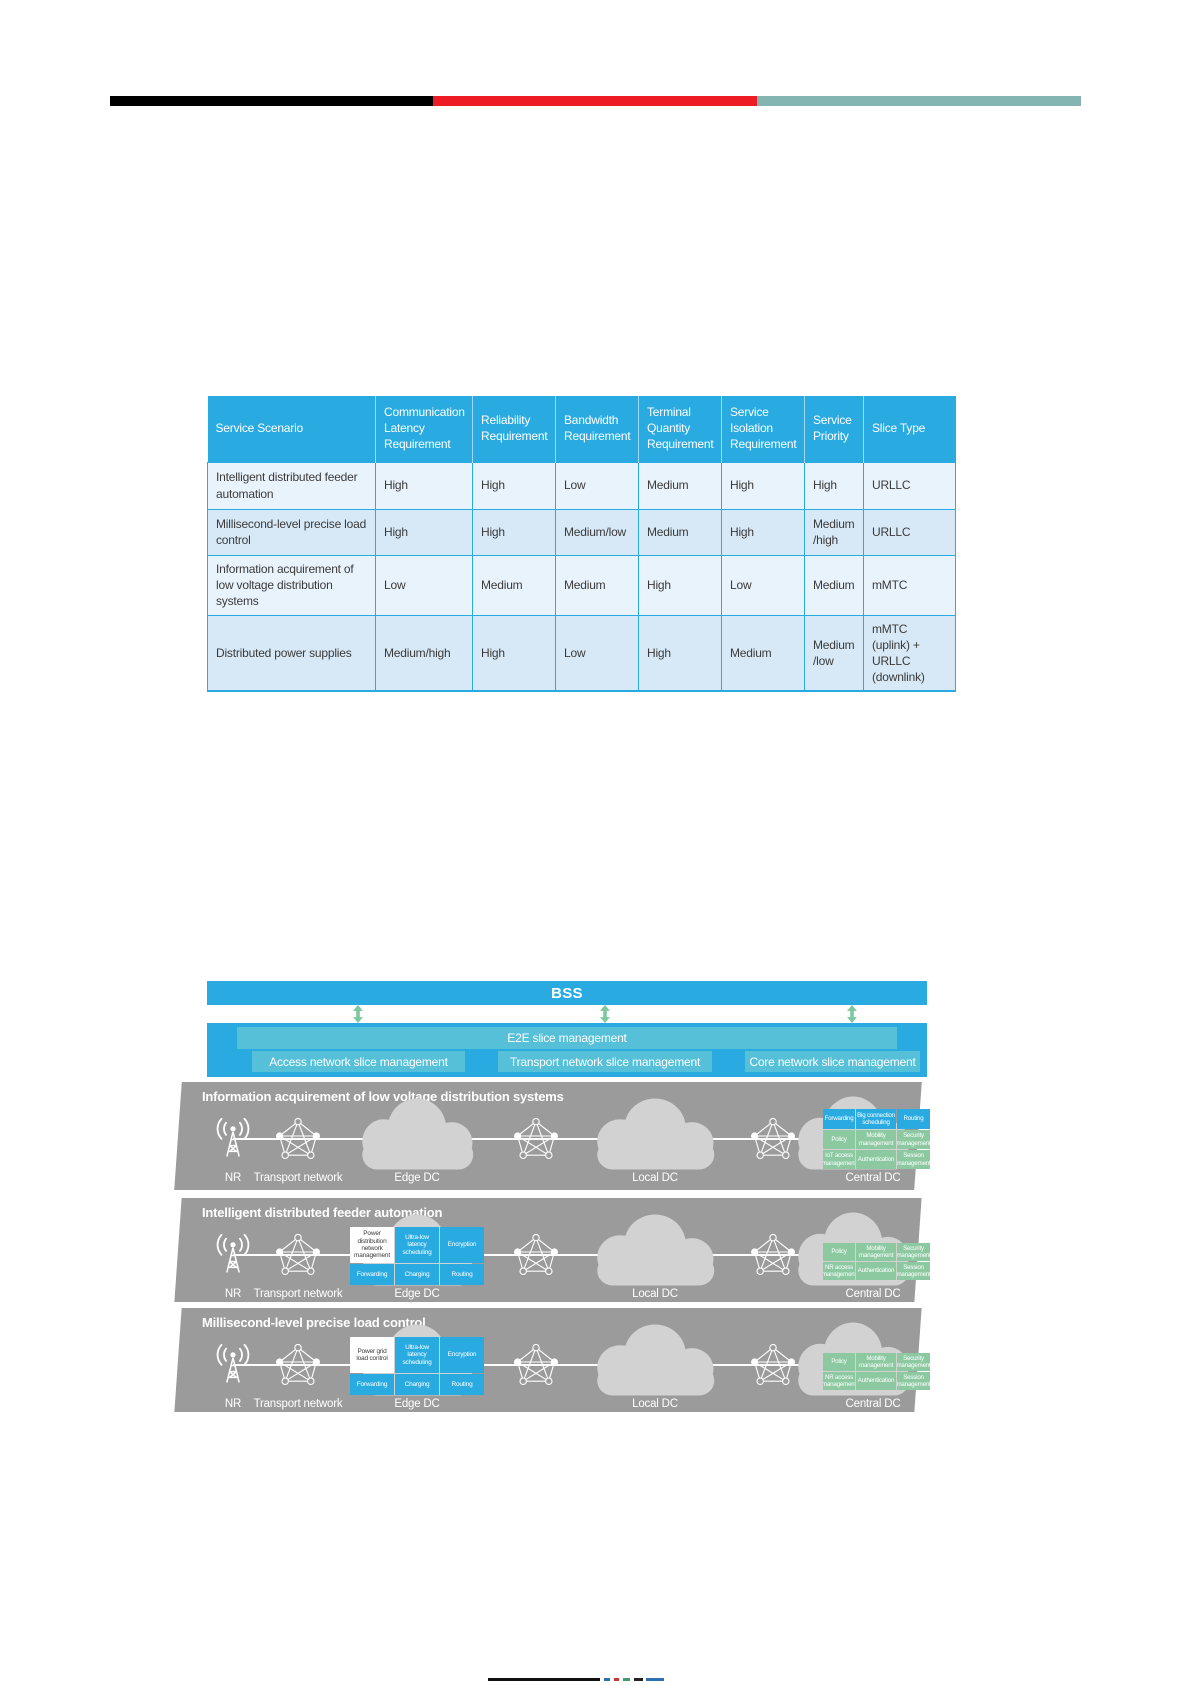 This screenshot has height=1685, width=1191. What do you see at coordinates (567, 1038) in the screenshot?
I see `e2e-slice-management-bar: E2E slice management` at bounding box center [567, 1038].